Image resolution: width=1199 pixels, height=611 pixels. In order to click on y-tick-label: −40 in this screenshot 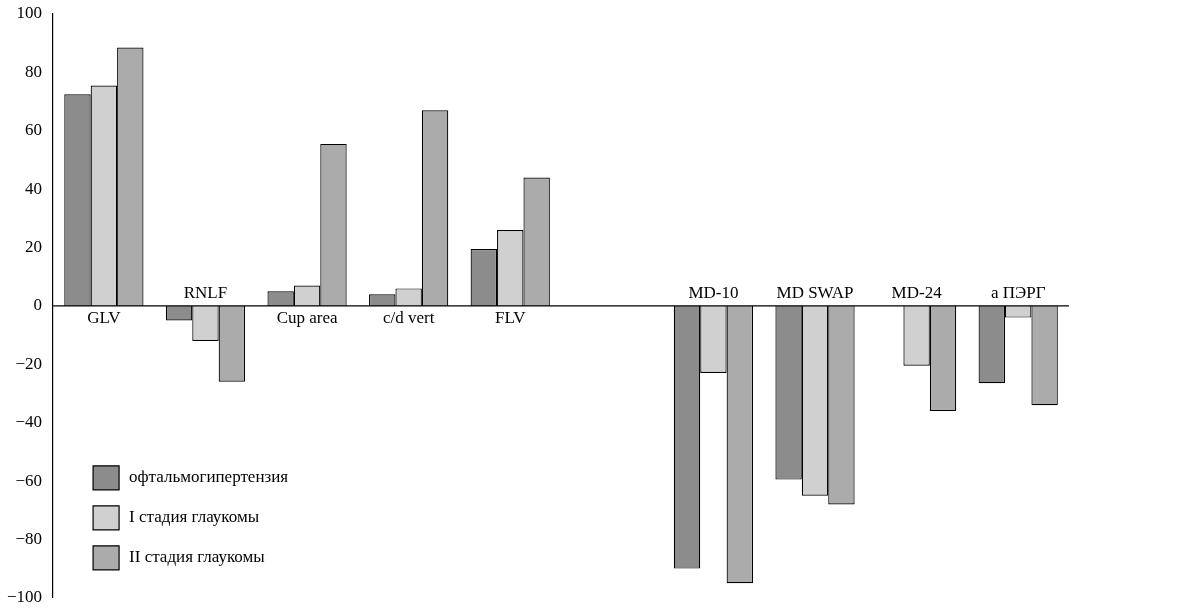, I will do `click(29, 422)`.